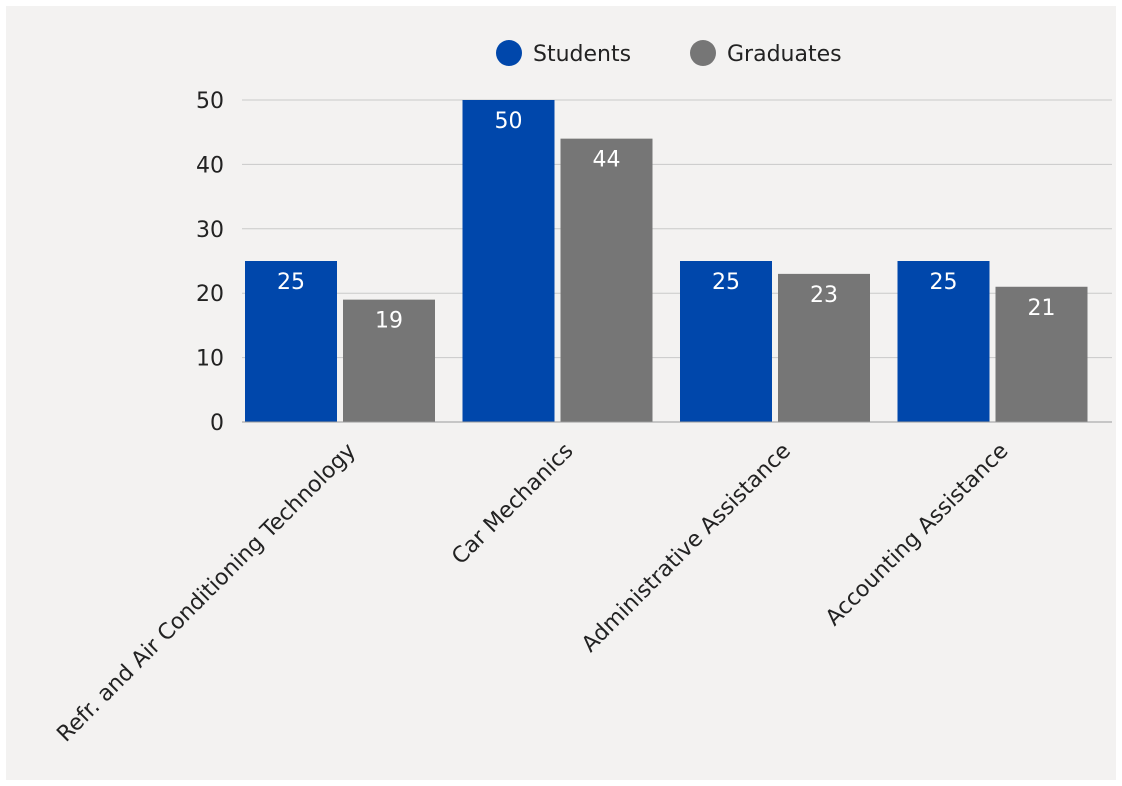  I want to click on legend-swatch-students, so click(509, 53).